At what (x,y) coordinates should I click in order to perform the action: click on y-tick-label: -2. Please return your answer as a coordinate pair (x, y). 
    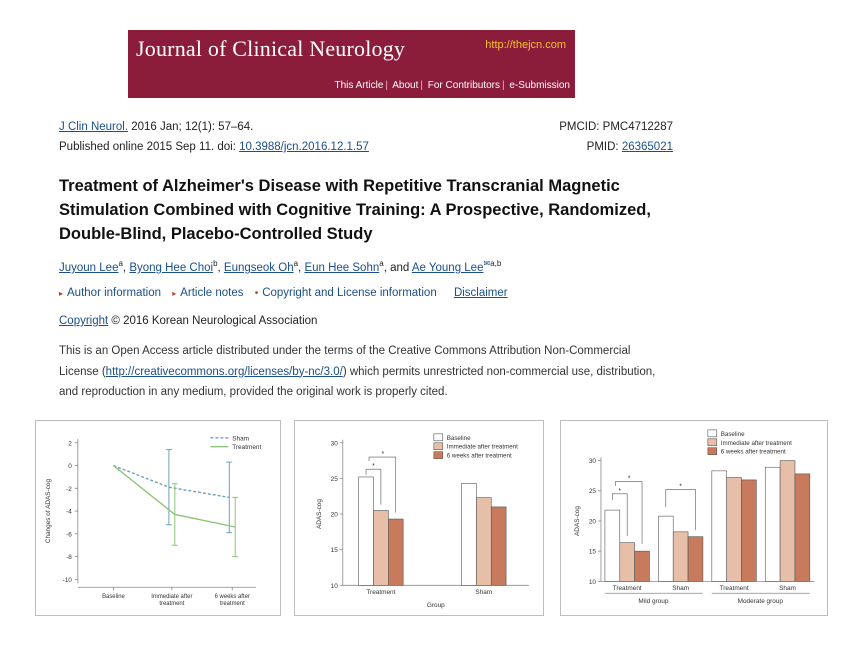
    Looking at the image, I should click on (69, 489).